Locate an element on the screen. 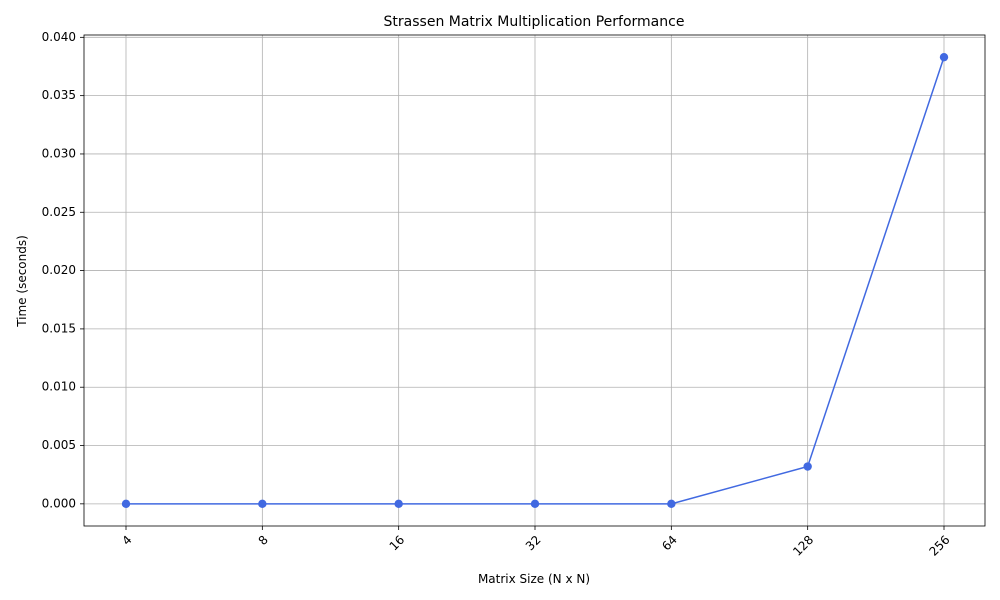 This screenshot has height=600, width=1000. y-tick-label: 0.010 is located at coordinates (59, 387).